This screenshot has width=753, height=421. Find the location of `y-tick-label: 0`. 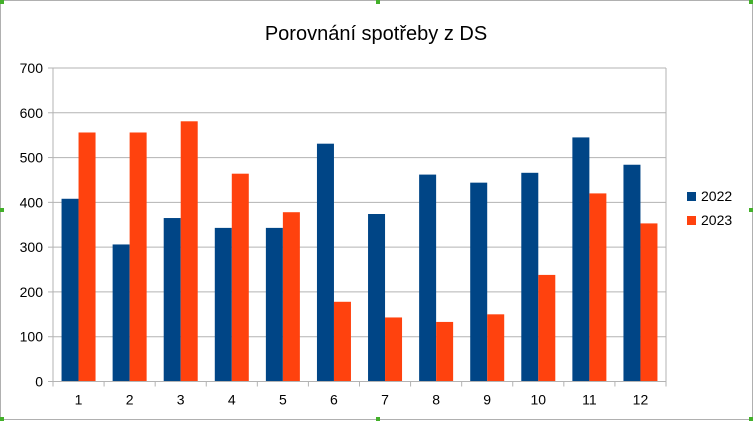

y-tick-label: 0 is located at coordinates (39, 382).